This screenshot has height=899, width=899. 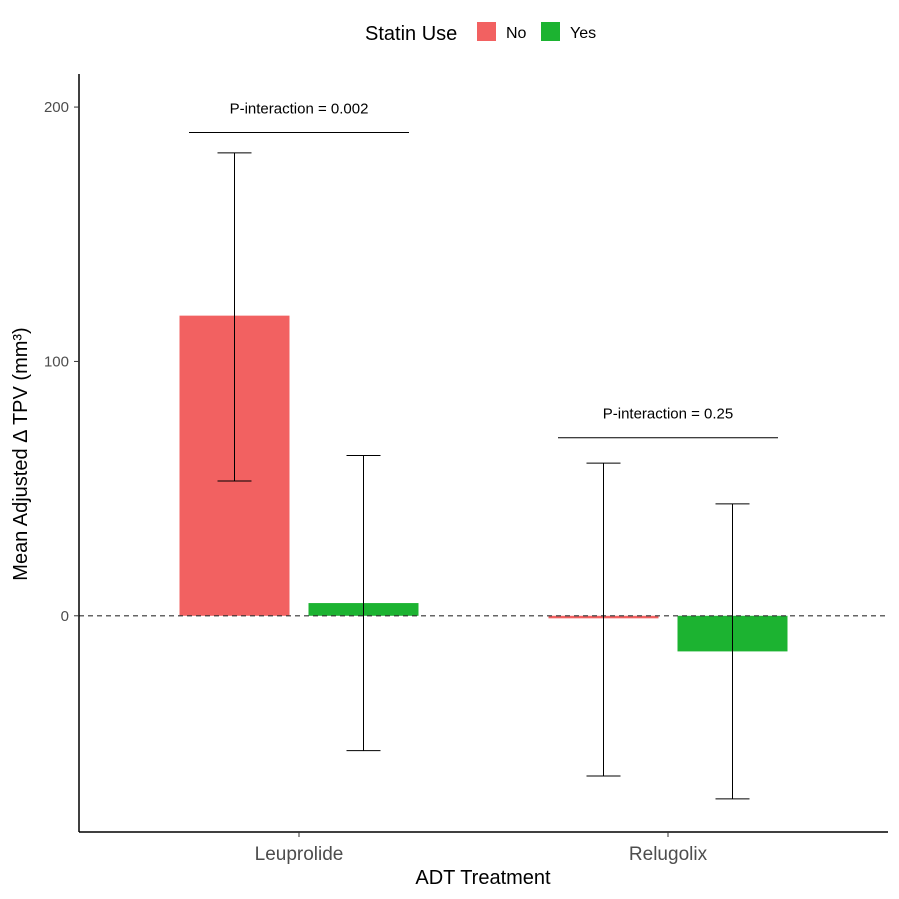 What do you see at coordinates (56, 107) in the screenshot?
I see `y-tick-label: 200` at bounding box center [56, 107].